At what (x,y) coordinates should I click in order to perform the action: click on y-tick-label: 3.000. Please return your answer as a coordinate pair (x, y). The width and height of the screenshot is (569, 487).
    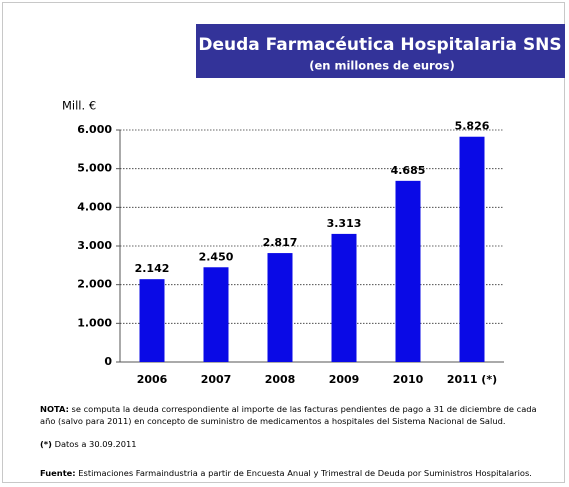
    Looking at the image, I should click on (94, 245).